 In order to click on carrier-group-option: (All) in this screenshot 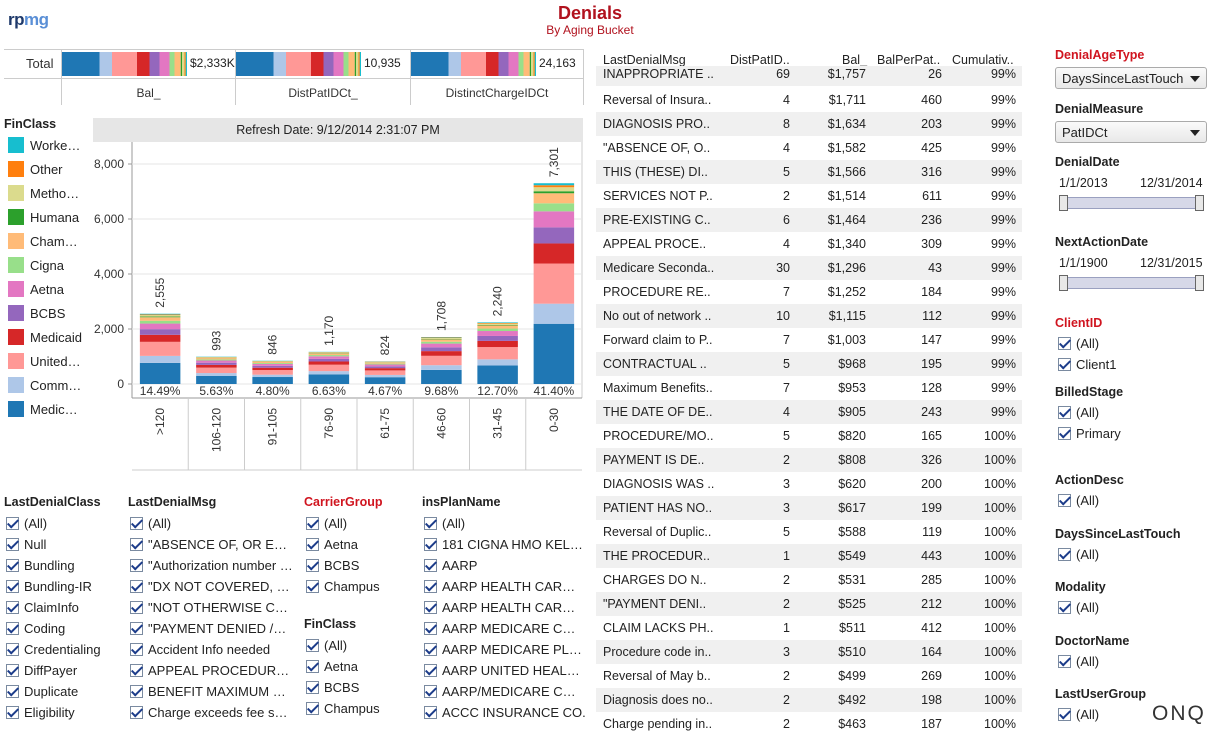, I will do `click(326, 525)`.